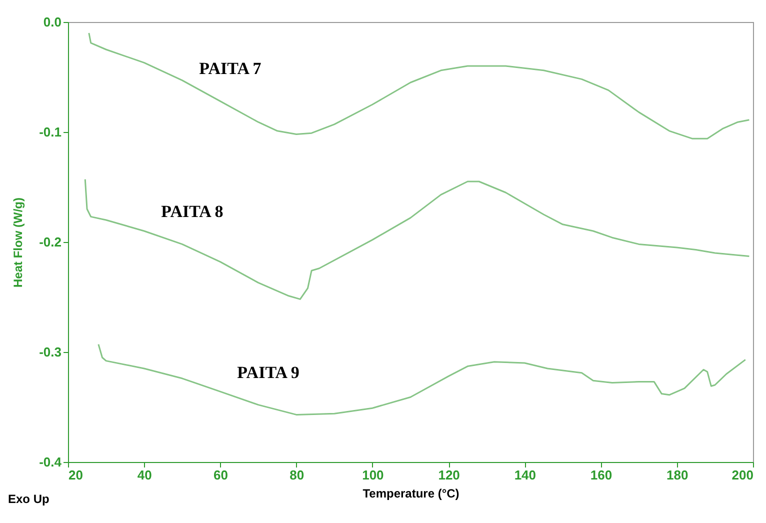  Describe the element at coordinates (411, 493) in the screenshot. I see `x-axis-title: Temperature (°C)` at that location.